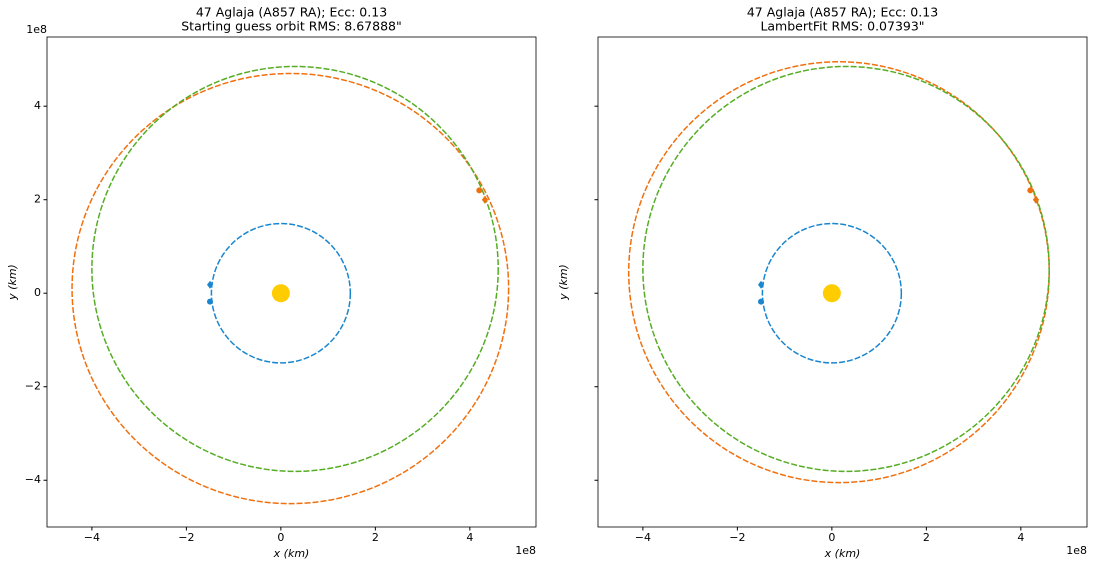 The height and width of the screenshot is (568, 1094). I want to click on y-tick-label: 0, so click(37, 292).